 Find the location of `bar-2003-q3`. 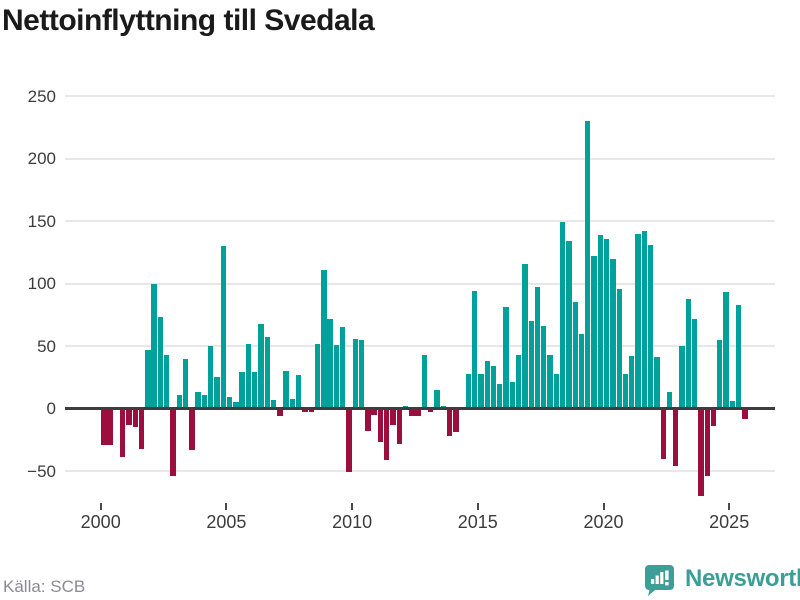

bar-2003-q3 is located at coordinates (192, 429).